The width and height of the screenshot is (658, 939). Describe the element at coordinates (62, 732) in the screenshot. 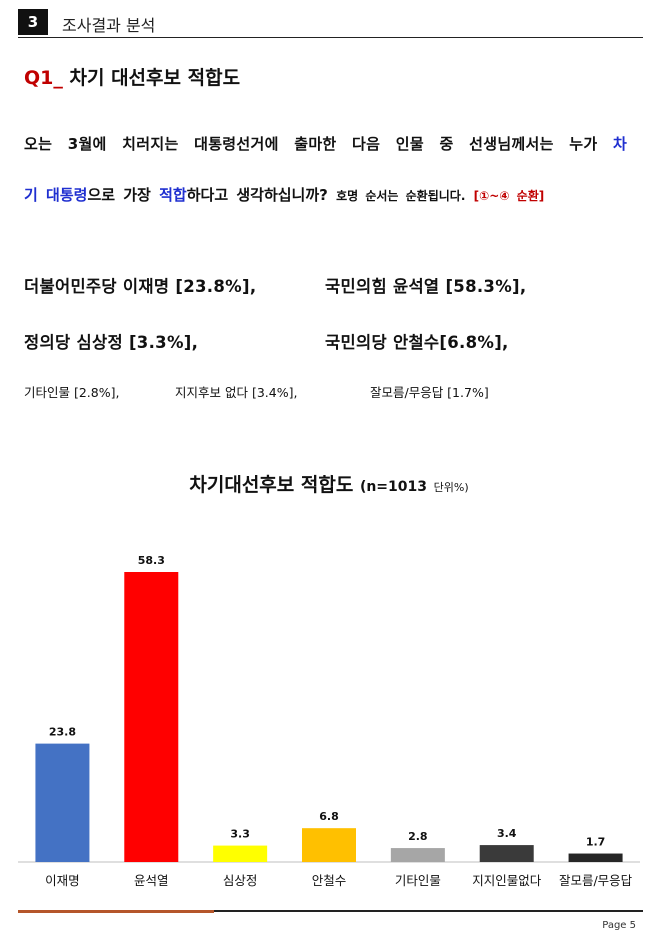

I see `data-label-0: 23.8` at that location.